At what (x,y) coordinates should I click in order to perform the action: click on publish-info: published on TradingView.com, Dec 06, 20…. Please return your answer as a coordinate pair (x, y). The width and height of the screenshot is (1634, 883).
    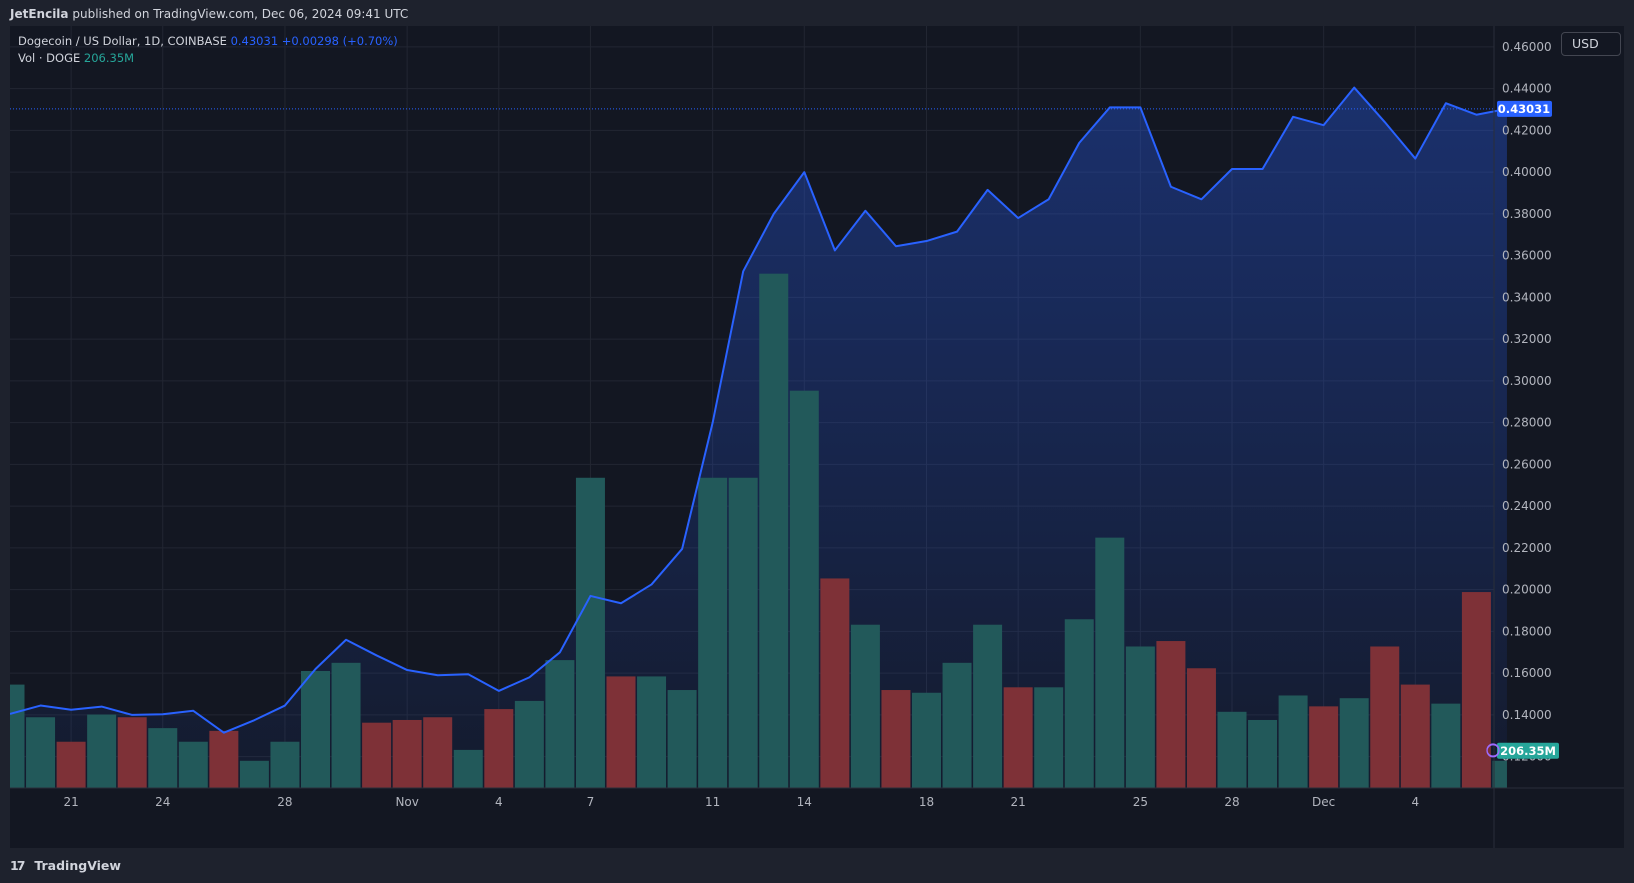
    Looking at the image, I should click on (240, 14).